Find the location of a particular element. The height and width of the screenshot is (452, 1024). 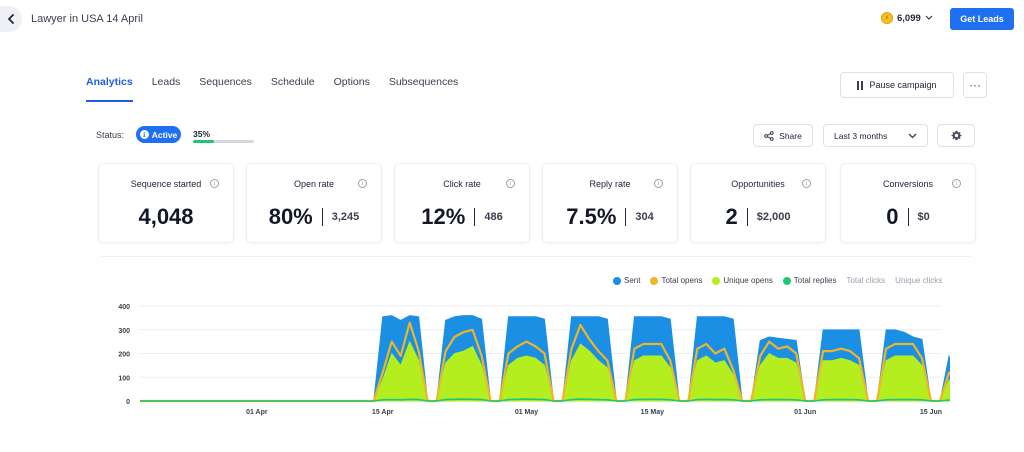

tab-schedule: Schedule is located at coordinates (292, 82).